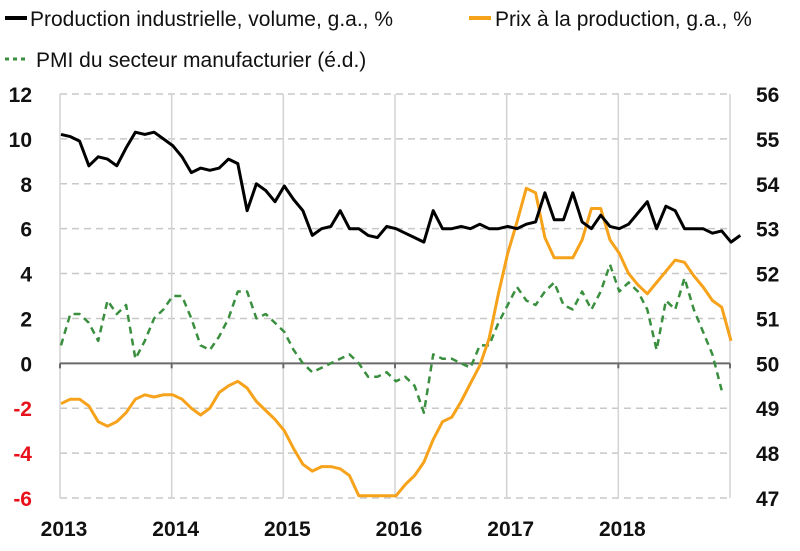 This screenshot has height=551, width=800. Describe the element at coordinates (767, 275) in the screenshot. I see `right-tick-label: 52` at that location.